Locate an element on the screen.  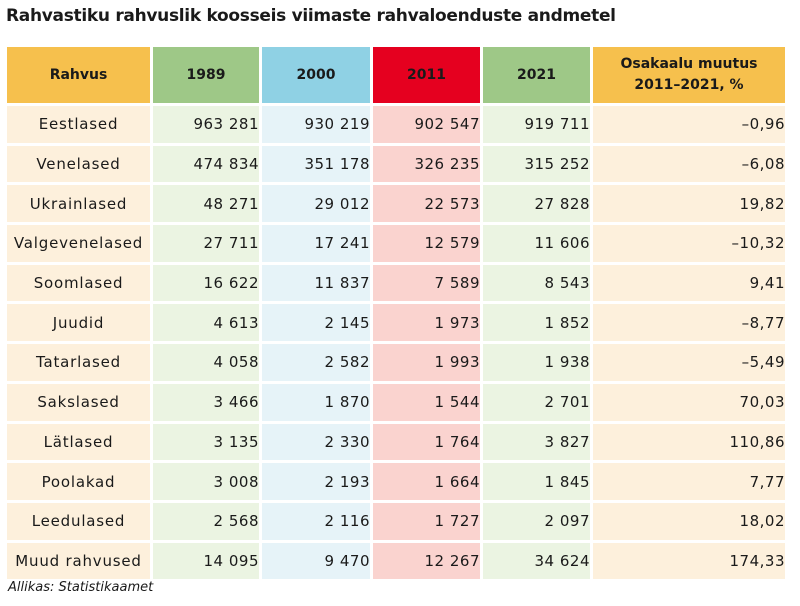
value-1989-cell: 963 281 is located at coordinates (206, 124).